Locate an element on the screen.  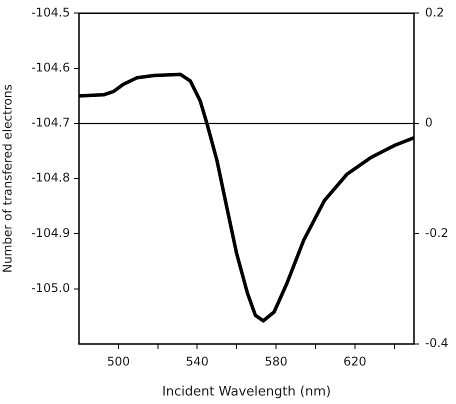
y2-tick-label: -0.2 is located at coordinates (436, 233).